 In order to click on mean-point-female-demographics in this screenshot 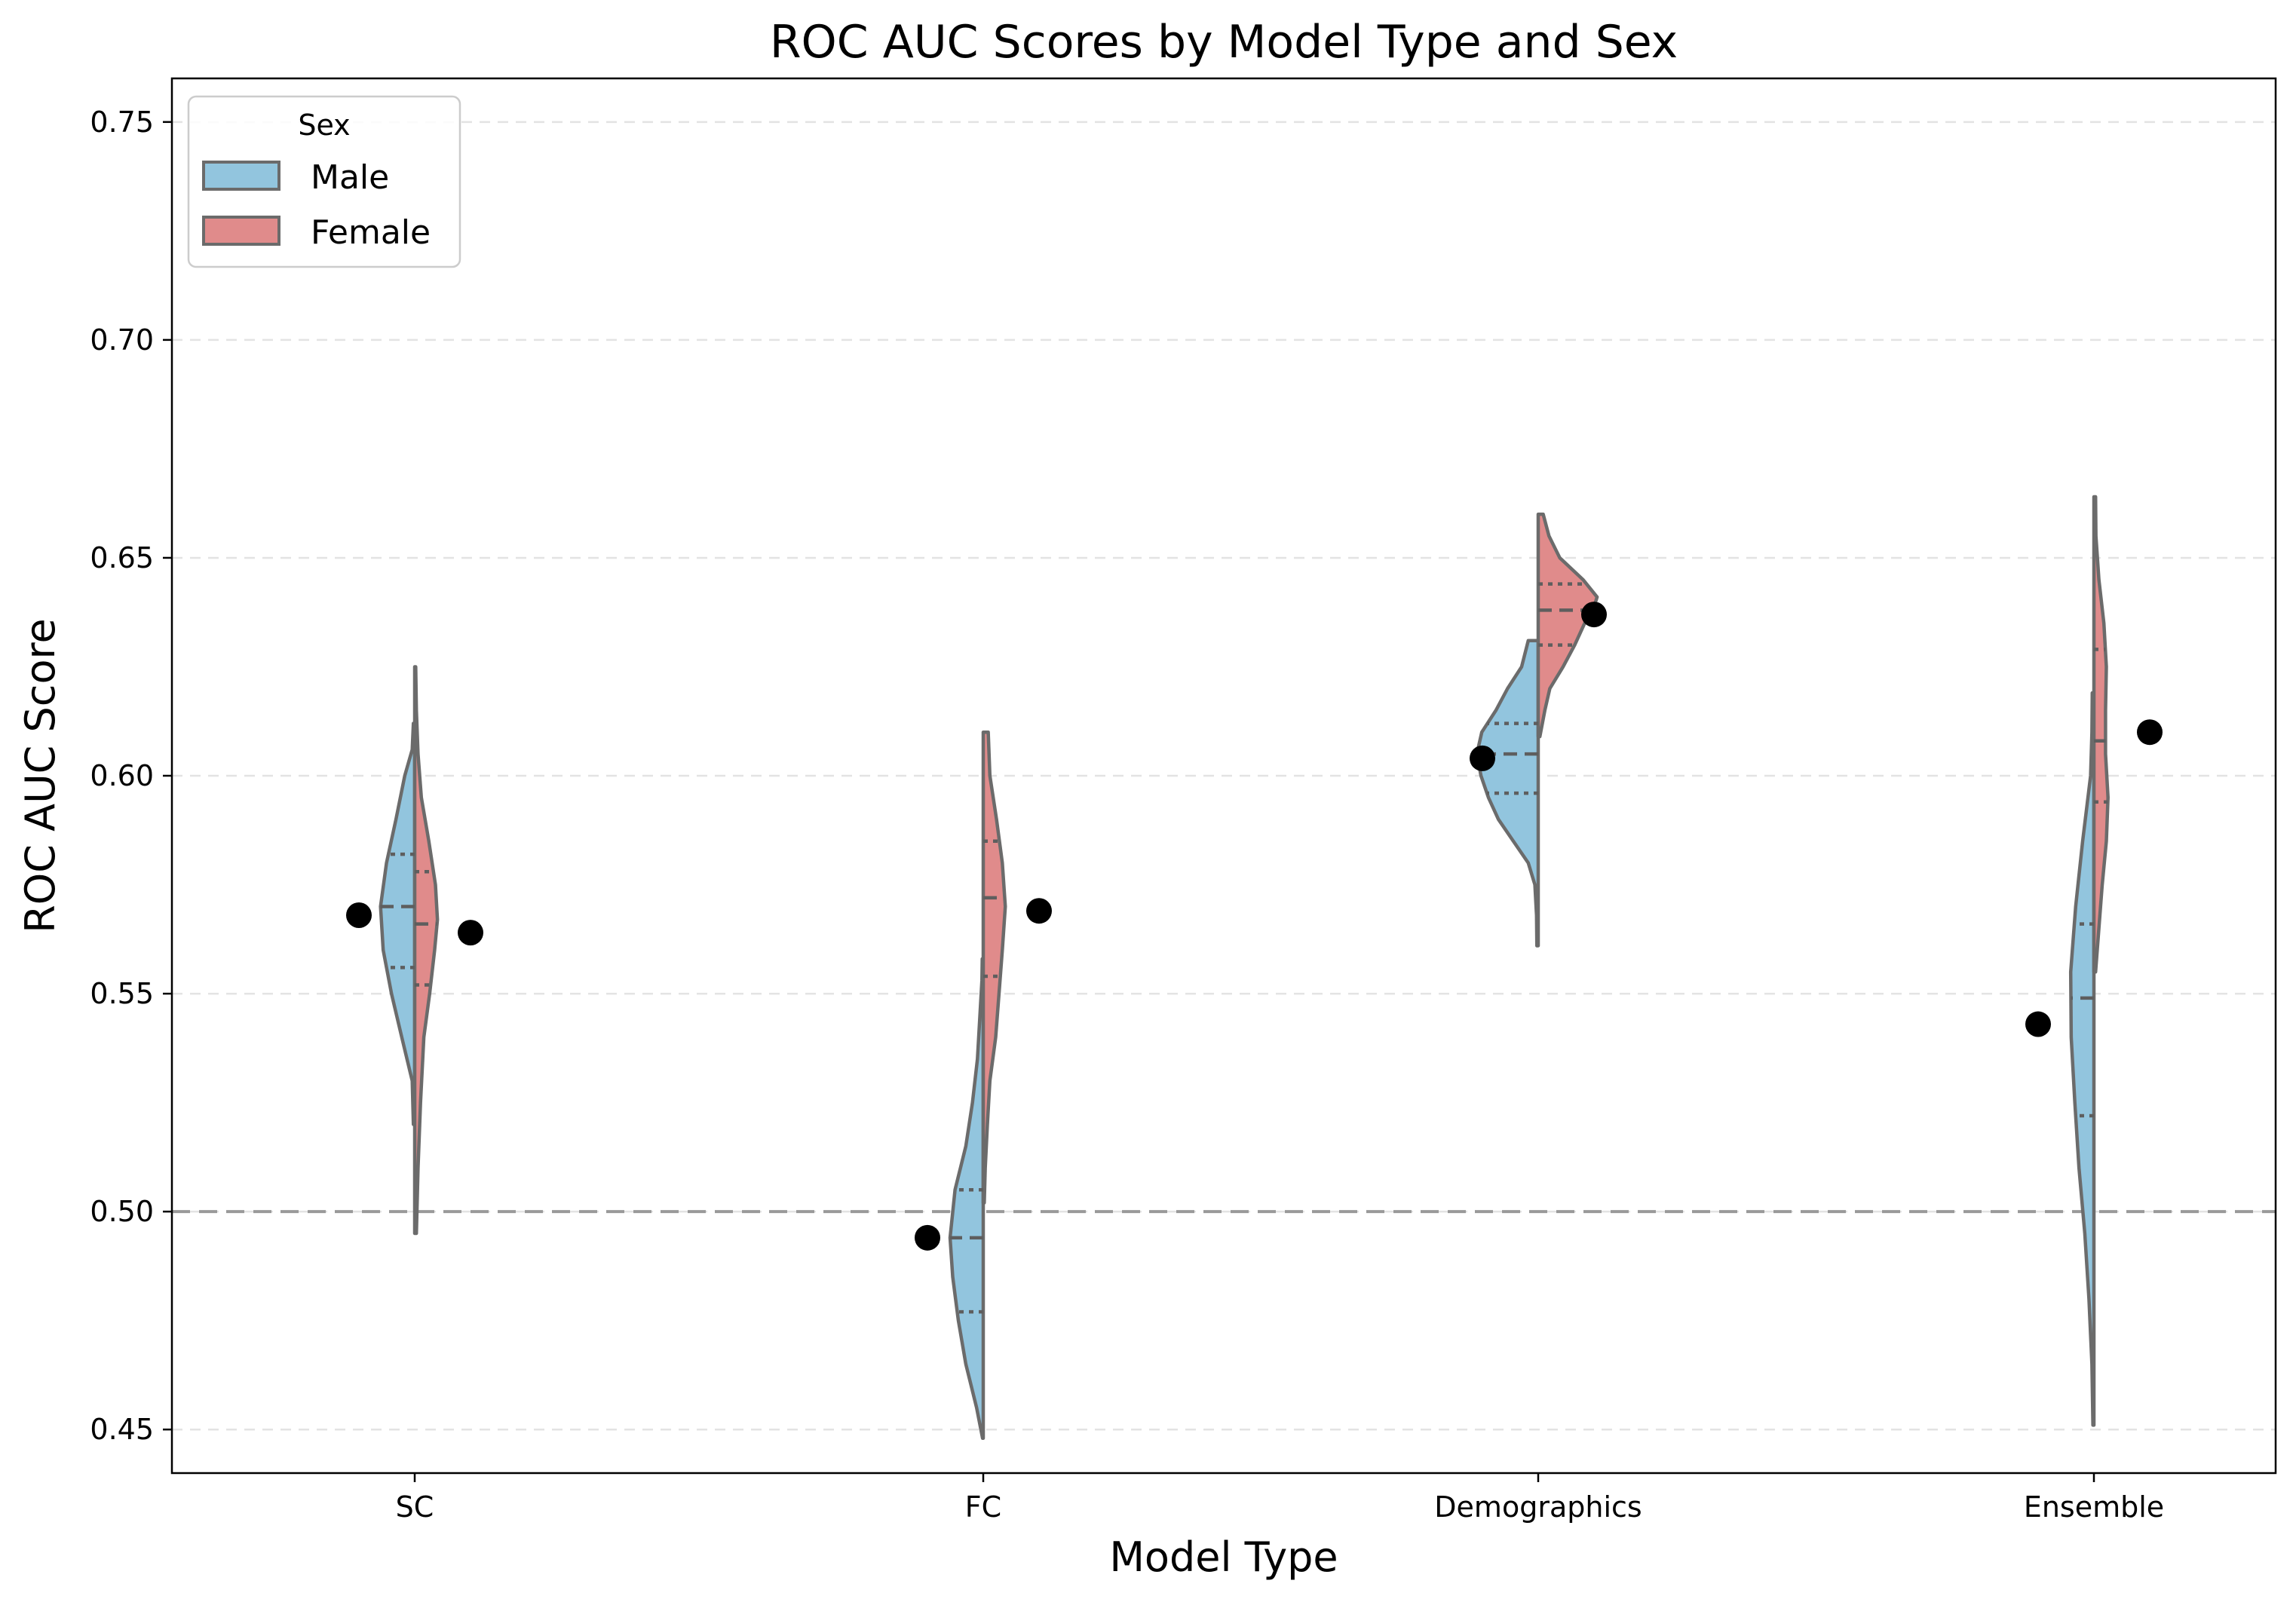, I will do `click(1594, 615)`.